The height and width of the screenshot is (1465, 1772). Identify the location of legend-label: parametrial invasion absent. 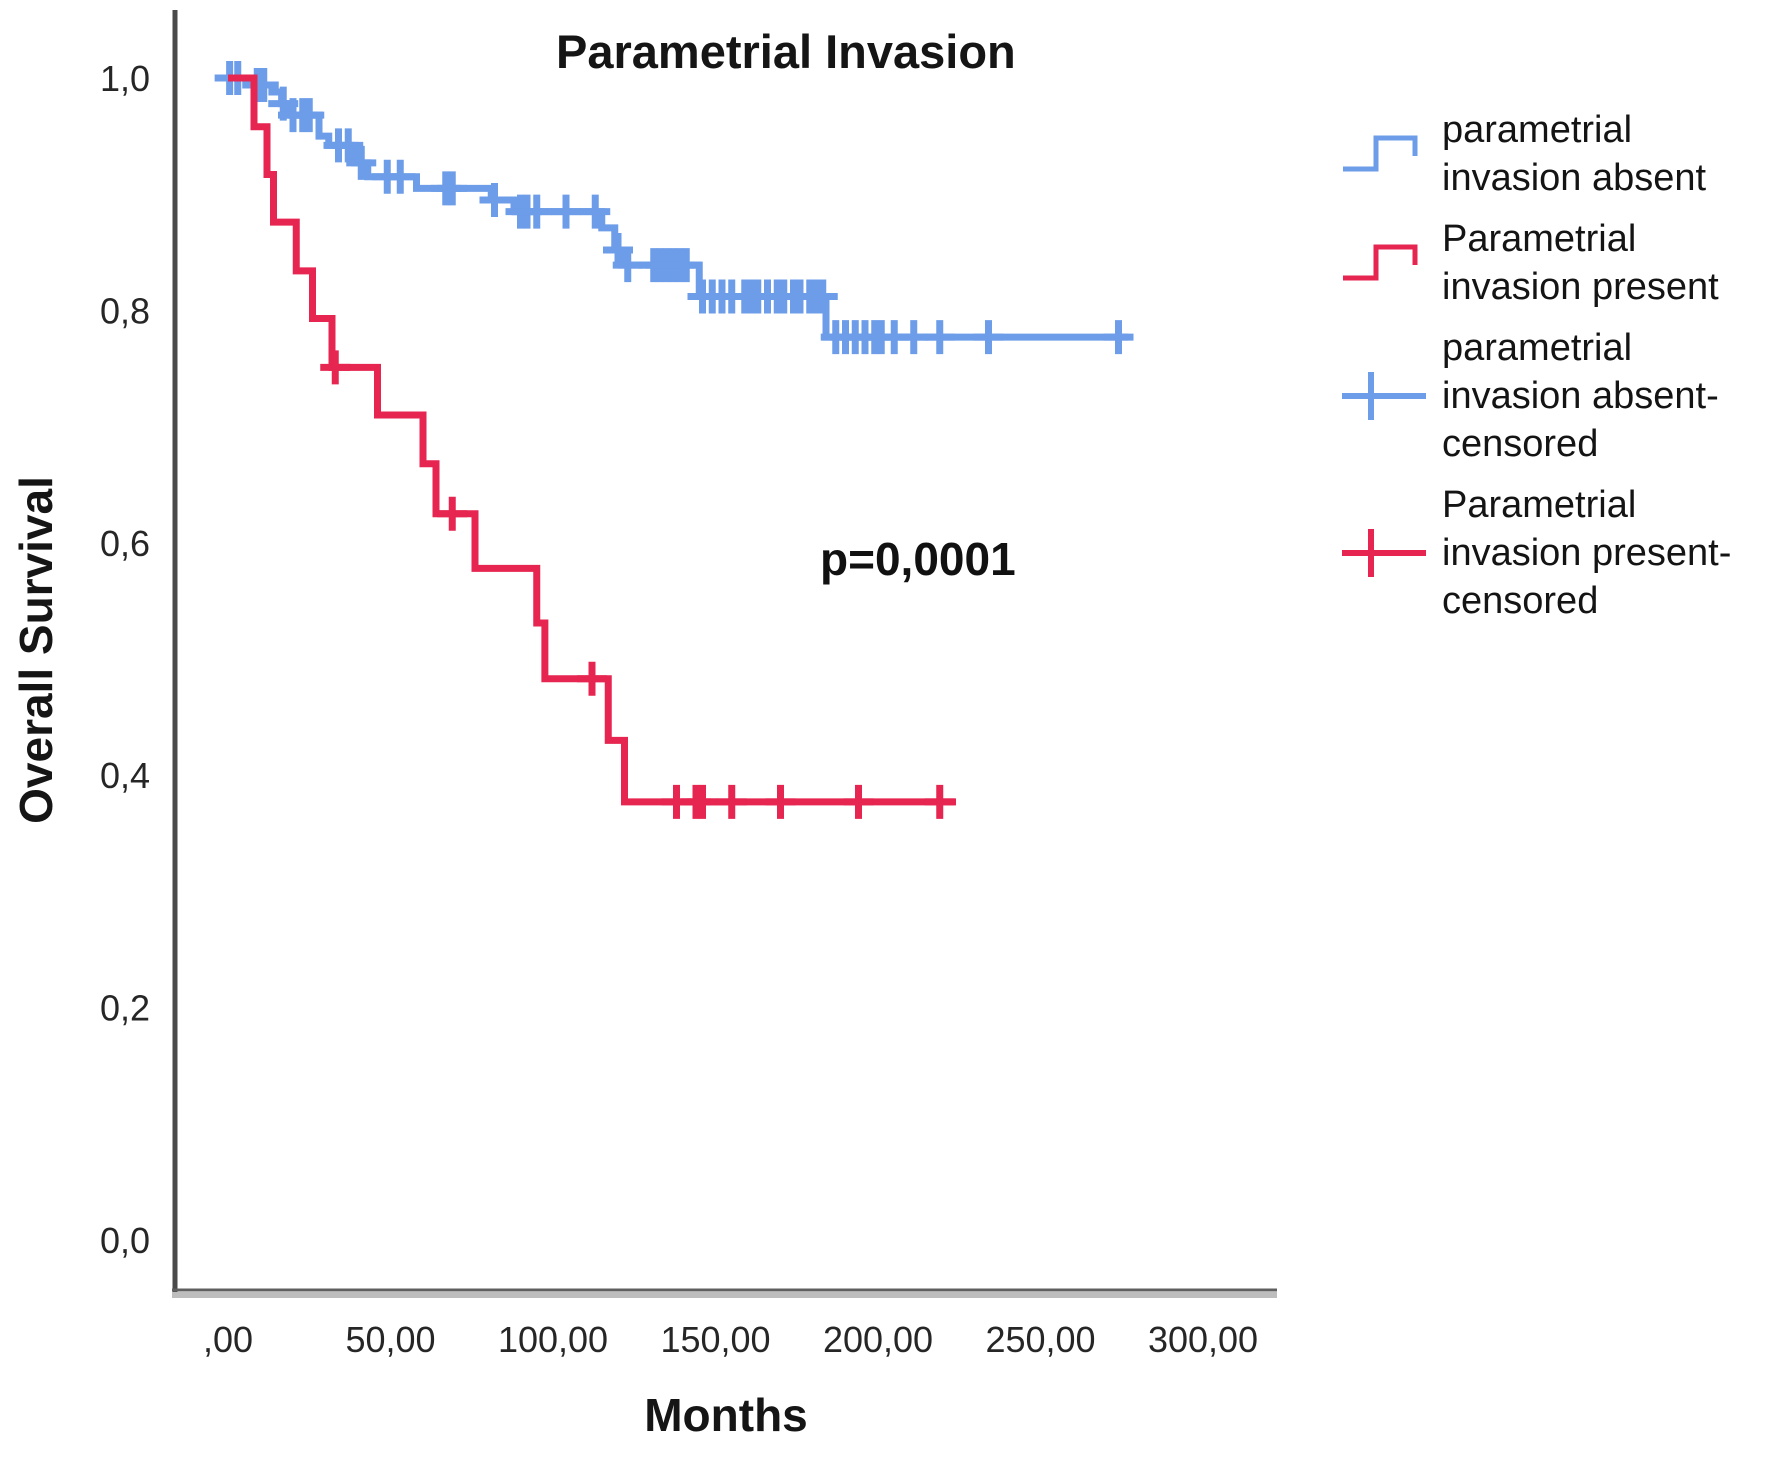
(1574, 154).